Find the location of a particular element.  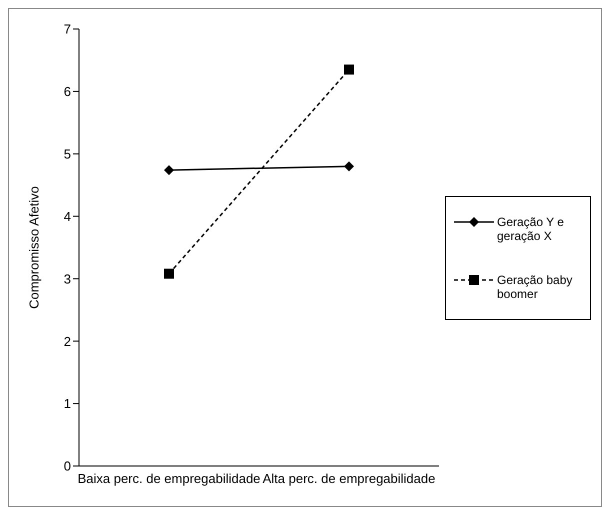

y-tick-label: 5 is located at coordinates (67, 154).